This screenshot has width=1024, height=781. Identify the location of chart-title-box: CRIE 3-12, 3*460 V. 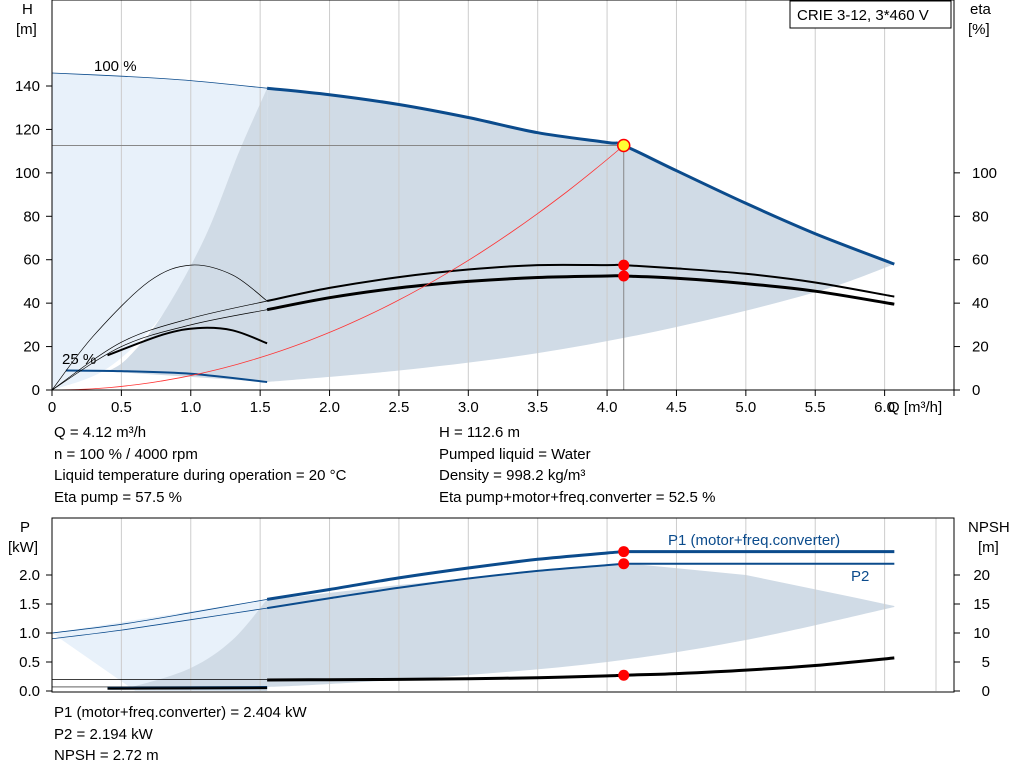
(870, 14).